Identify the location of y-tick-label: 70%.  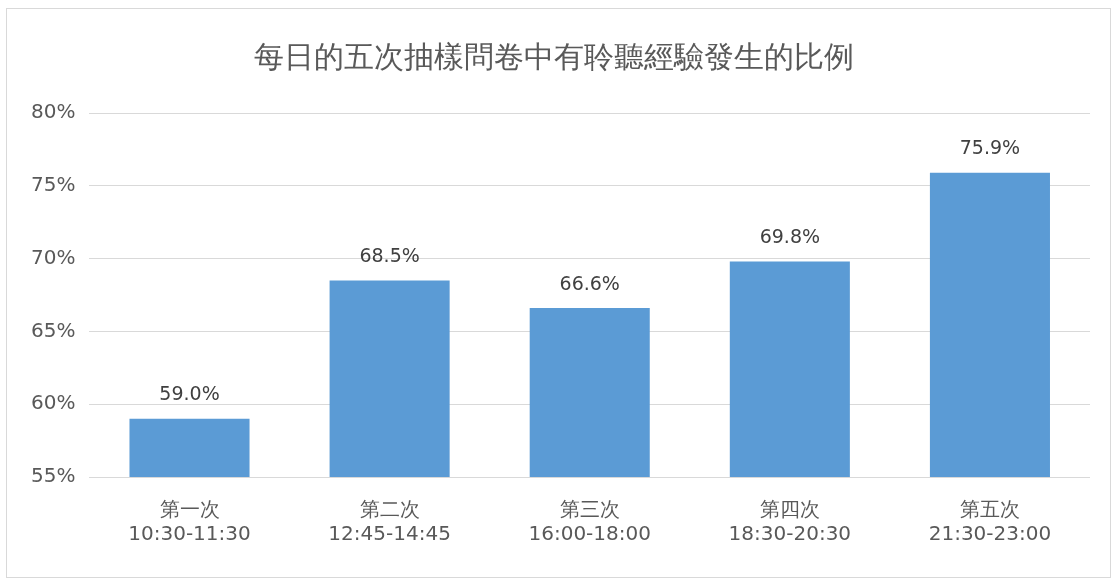
(53, 256).